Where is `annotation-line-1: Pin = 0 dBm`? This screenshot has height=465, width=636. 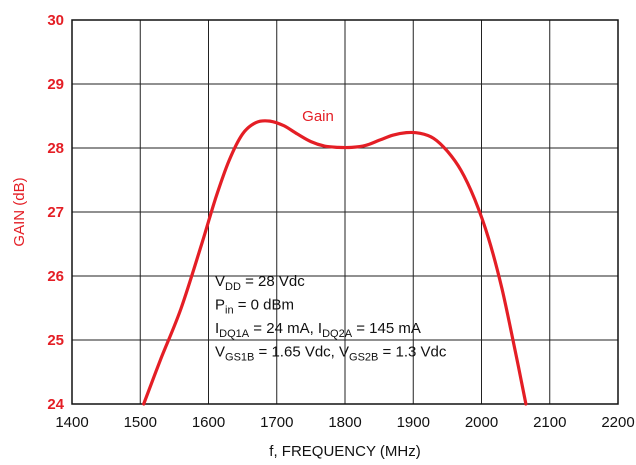
annotation-line-1: Pin = 0 dBm is located at coordinates (254, 307).